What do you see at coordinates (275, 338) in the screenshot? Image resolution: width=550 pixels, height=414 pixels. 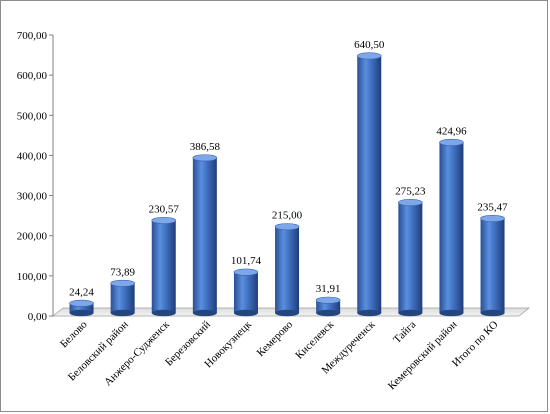 I see `category-label: Кемерово` at bounding box center [275, 338].